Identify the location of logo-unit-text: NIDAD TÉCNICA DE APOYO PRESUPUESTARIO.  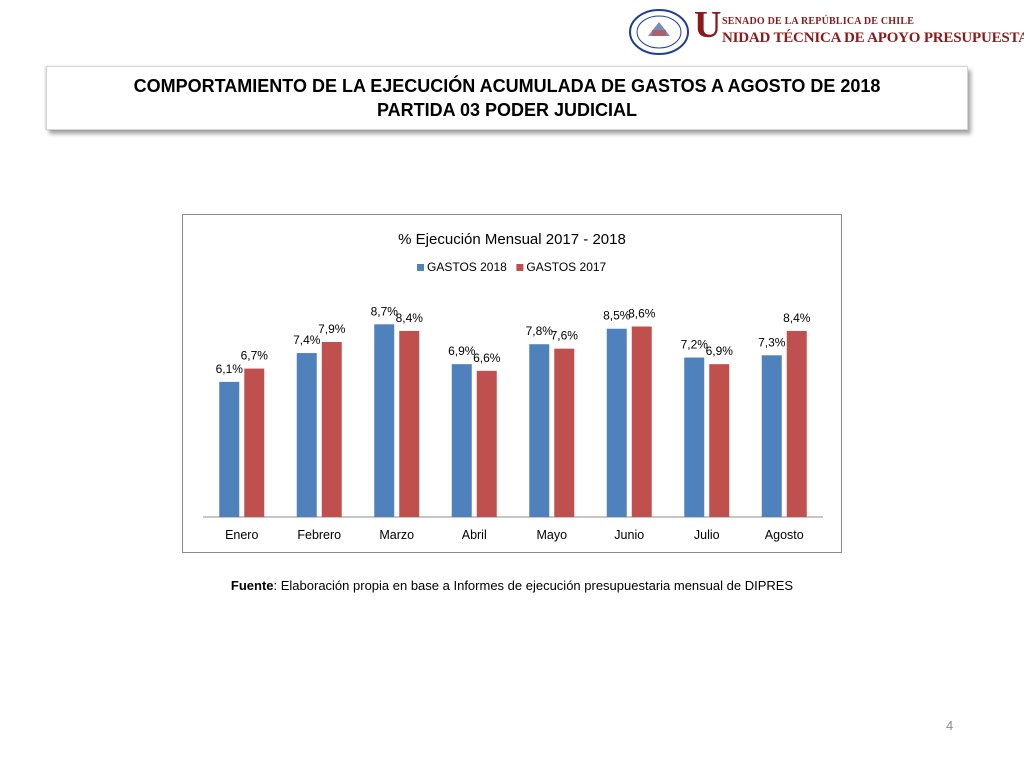
(873, 38).